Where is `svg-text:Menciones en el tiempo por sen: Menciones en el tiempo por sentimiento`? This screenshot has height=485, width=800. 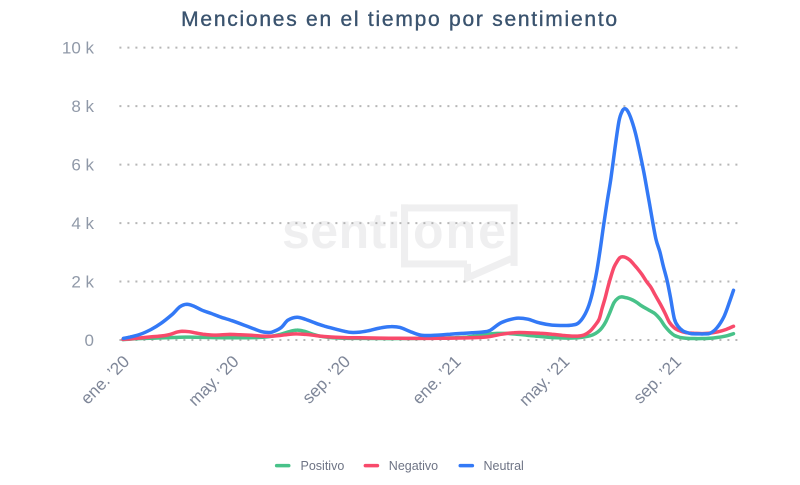
svg-text:Menciones en el tiempo por sen: Menciones en el tiempo por sentimiento is located at coordinates (400, 19).